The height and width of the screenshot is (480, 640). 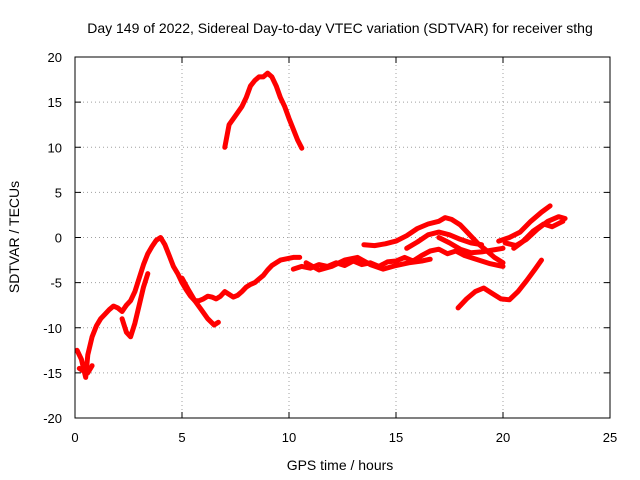 What do you see at coordinates (503, 437) in the screenshot?
I see `x-tick-label: 20` at bounding box center [503, 437].